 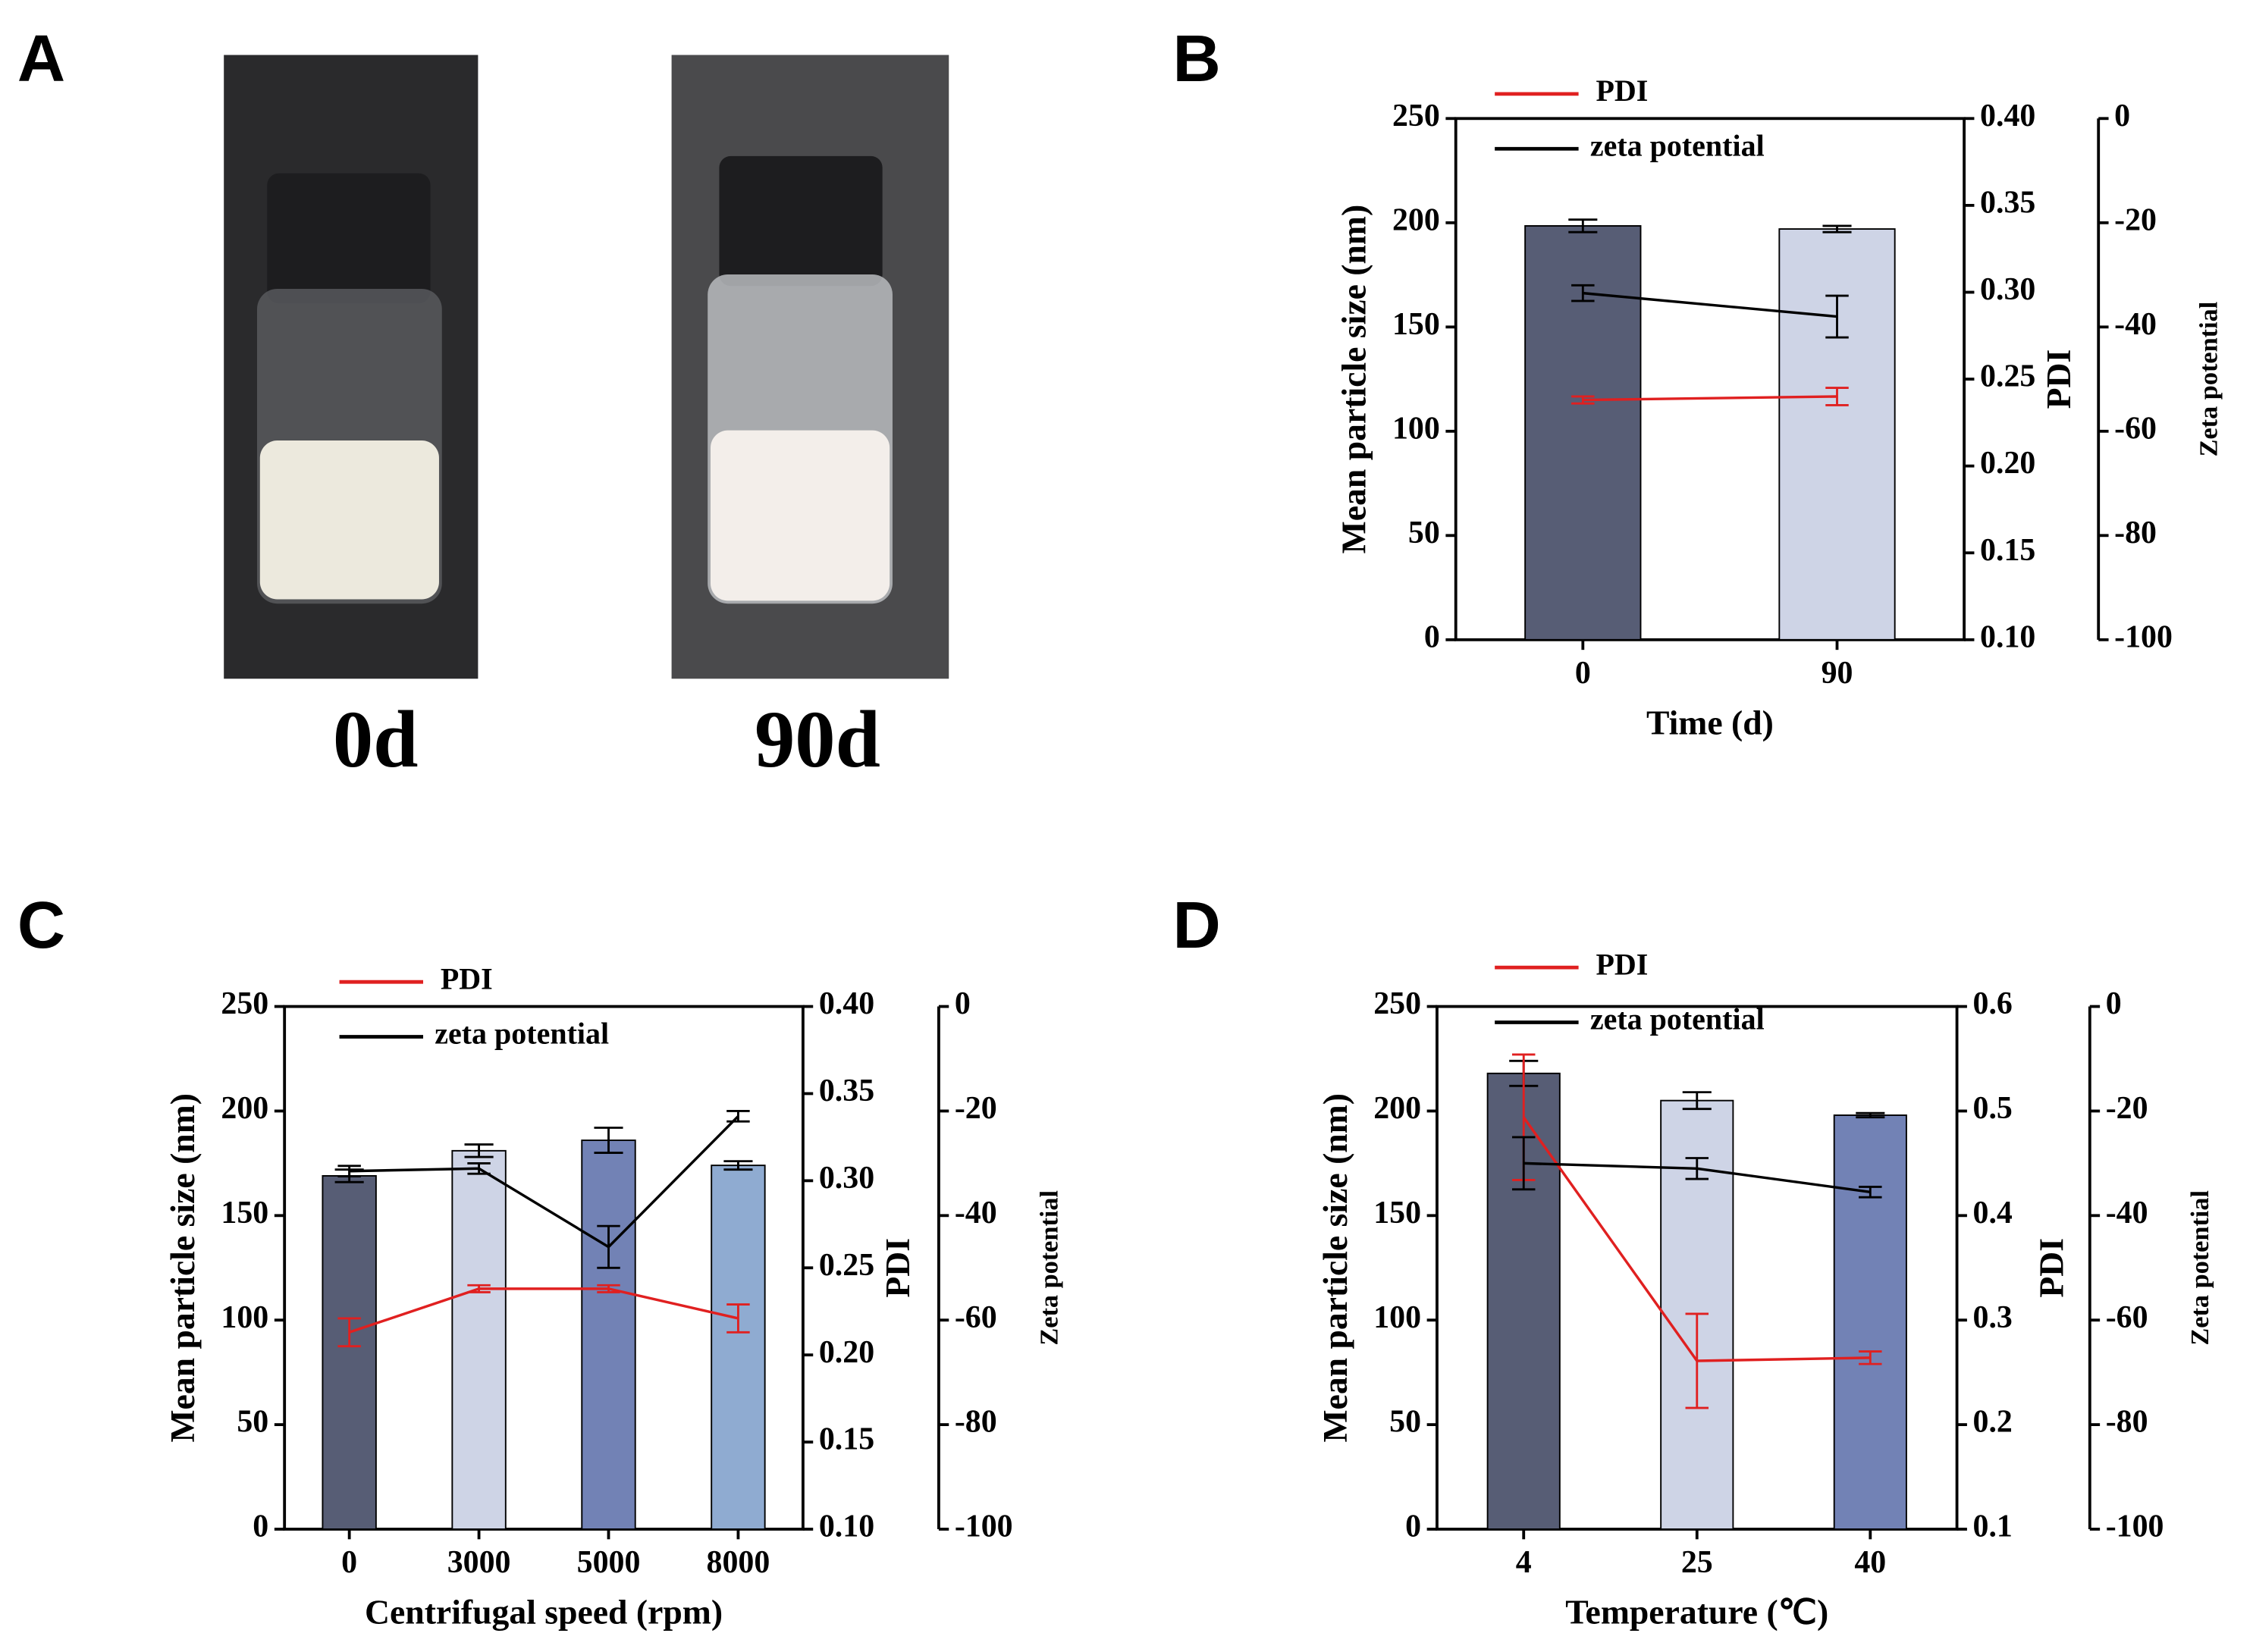 What do you see at coordinates (1196, 925) in the screenshot?
I see `panel-letter: D` at bounding box center [1196, 925].